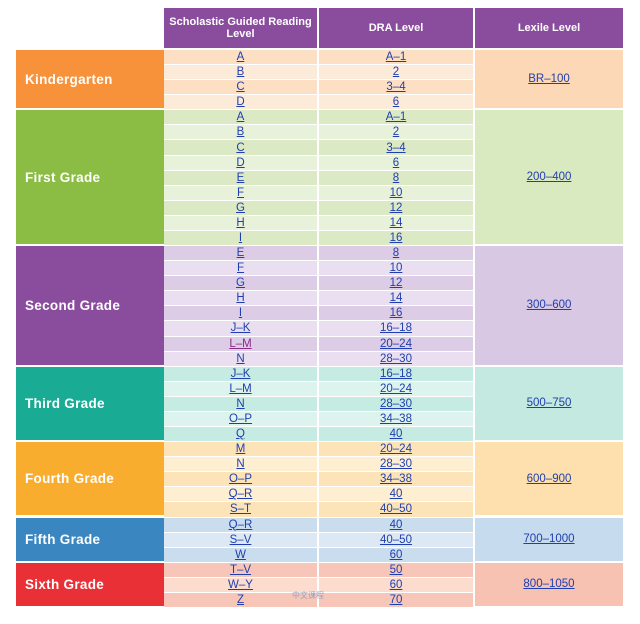  I want to click on guided-reading-link: Z, so click(240, 599).